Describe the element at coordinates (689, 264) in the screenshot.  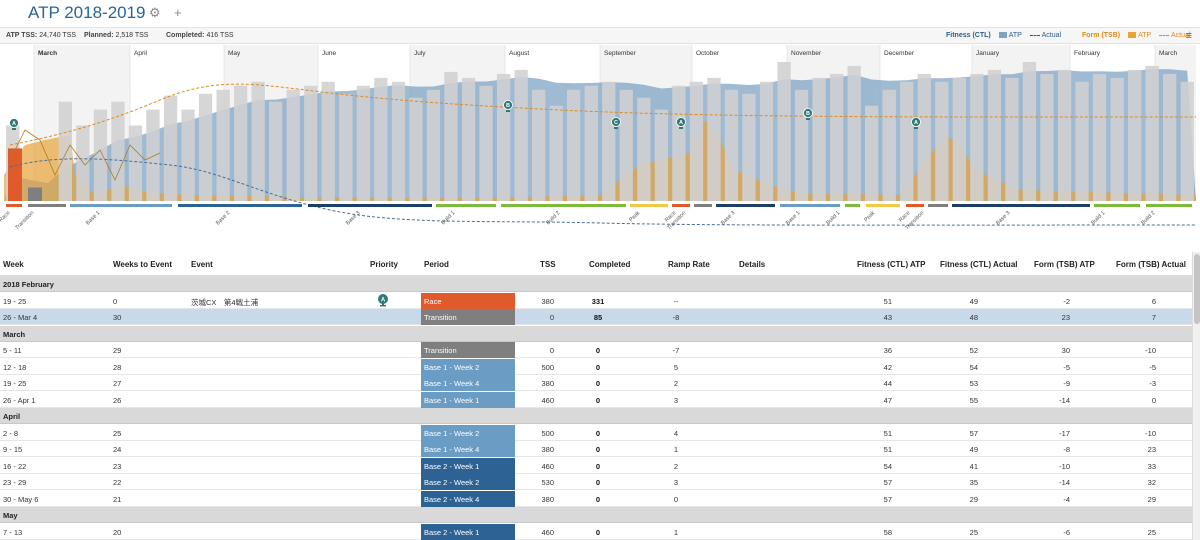
I see `col-ramp-rate: Ramp Rate` at that location.